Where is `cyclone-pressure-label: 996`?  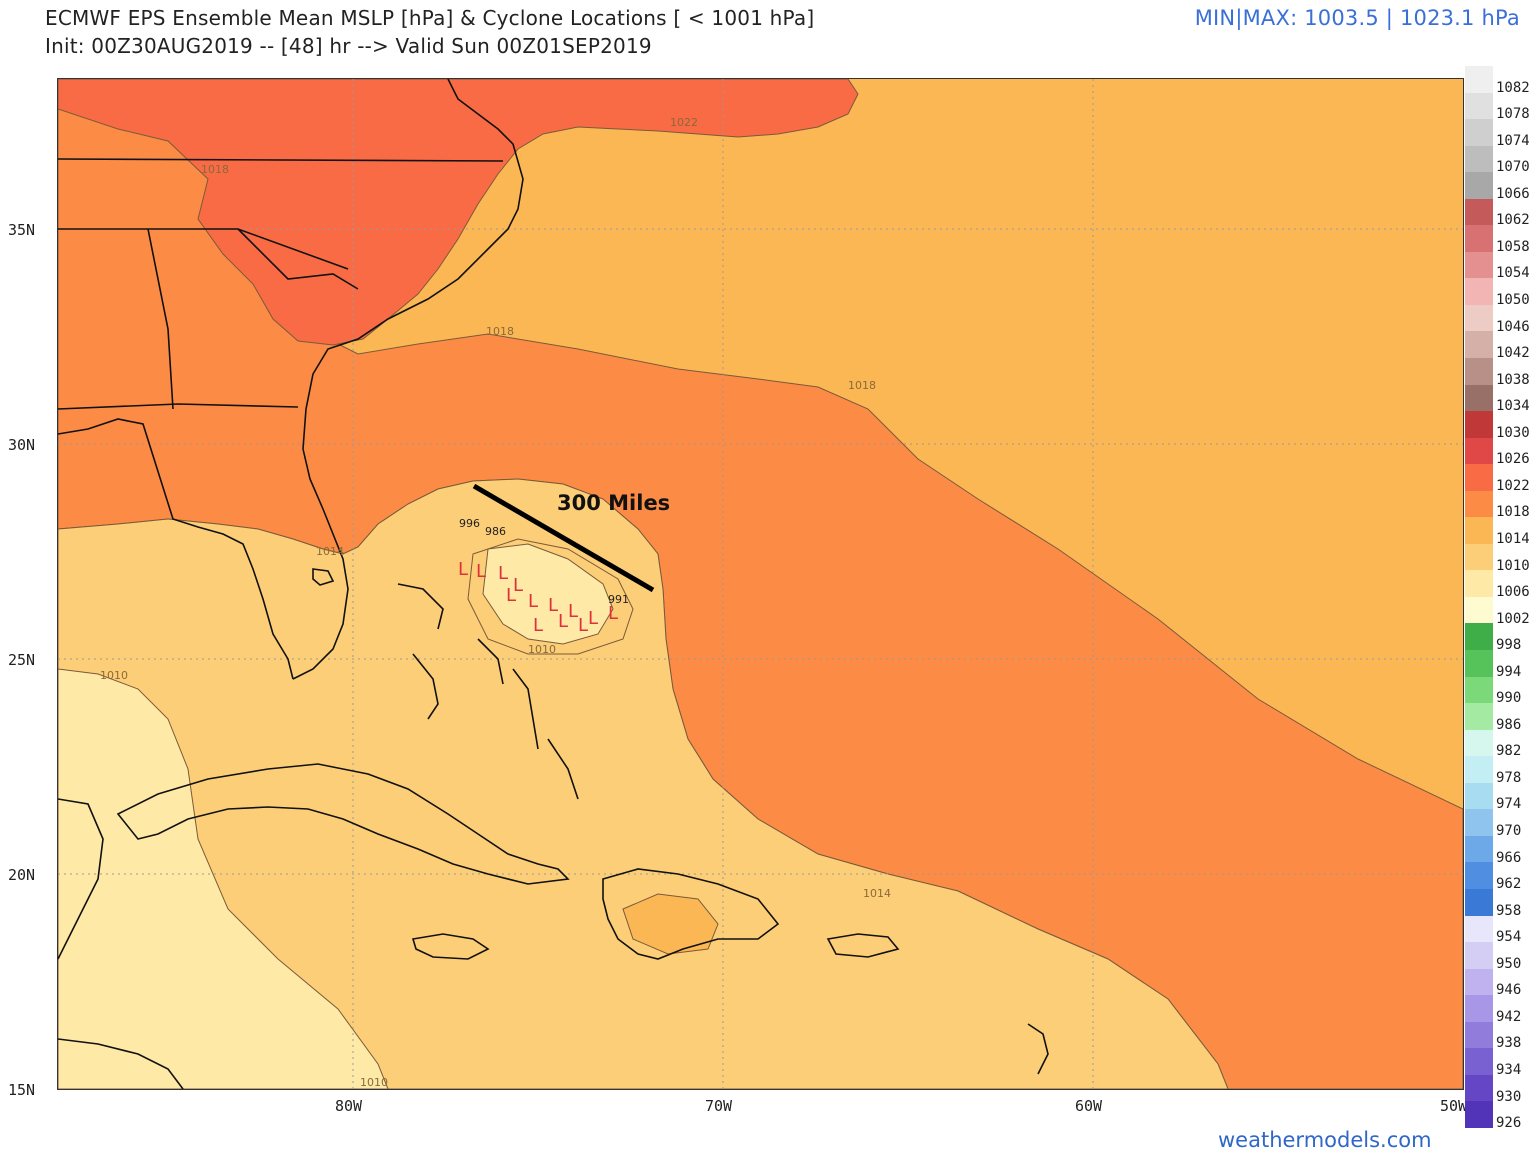
cyclone-pressure-label: 996 is located at coordinates (469, 523).